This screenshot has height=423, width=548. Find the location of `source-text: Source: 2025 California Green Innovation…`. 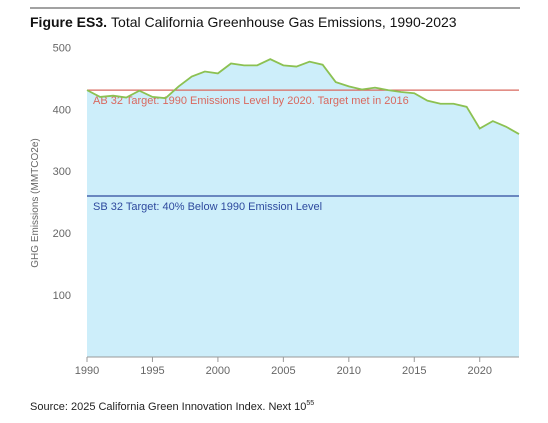

source-text: Source: 2025 California Green Innovation… is located at coordinates (168, 407).